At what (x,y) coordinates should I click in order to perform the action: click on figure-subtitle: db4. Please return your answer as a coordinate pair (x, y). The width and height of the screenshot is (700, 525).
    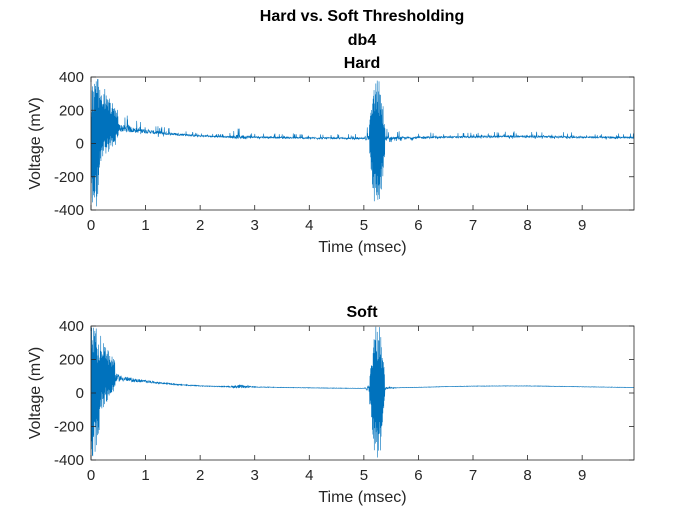
    Looking at the image, I should click on (362, 40).